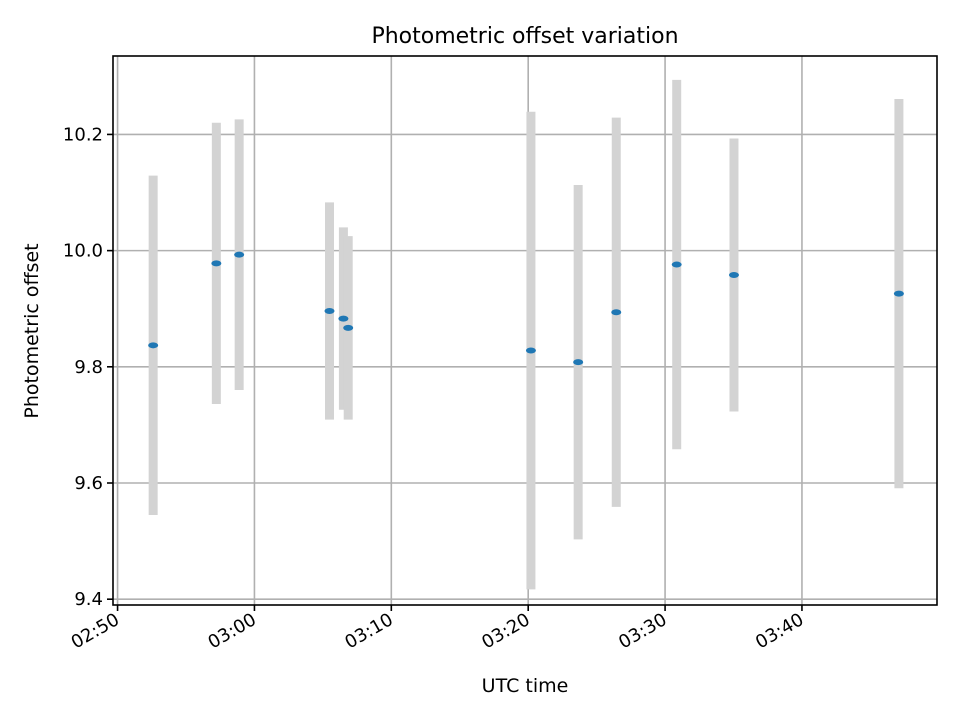 The width and height of the screenshot is (960, 720). Describe the element at coordinates (88, 483) in the screenshot. I see `y-tick-label: 9.6` at that location.